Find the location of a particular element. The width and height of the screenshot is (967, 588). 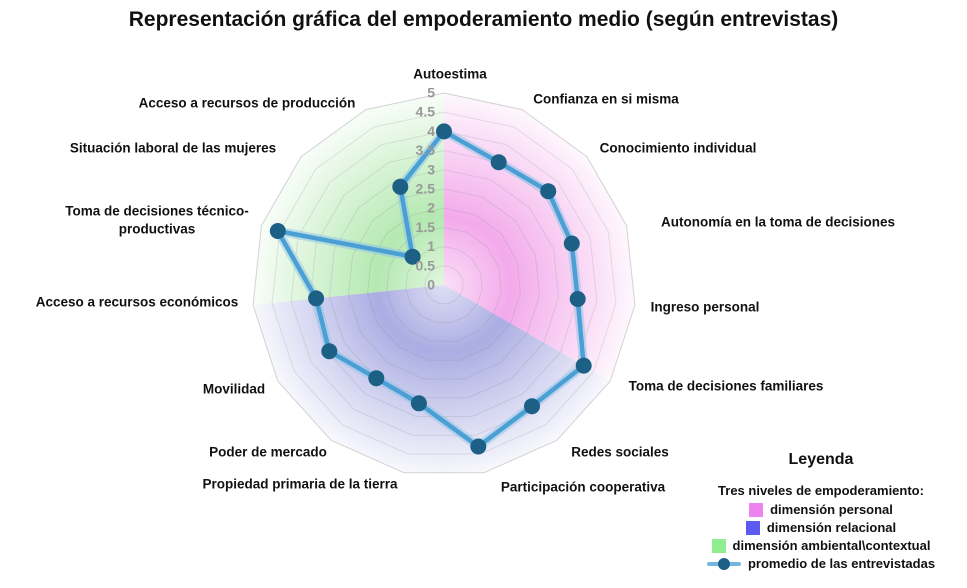

legend-title: Leyenda is located at coordinates (821, 459).